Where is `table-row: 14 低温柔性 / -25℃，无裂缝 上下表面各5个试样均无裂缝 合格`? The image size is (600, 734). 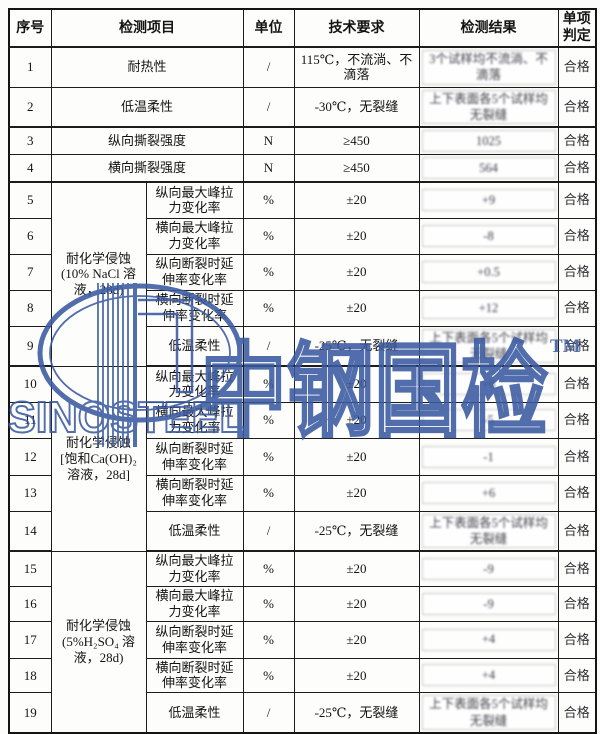
table-row: 14 低温柔性 / -25℃，无裂缝 上下表面各5个试样均无裂缝 合格 is located at coordinates (302, 531).